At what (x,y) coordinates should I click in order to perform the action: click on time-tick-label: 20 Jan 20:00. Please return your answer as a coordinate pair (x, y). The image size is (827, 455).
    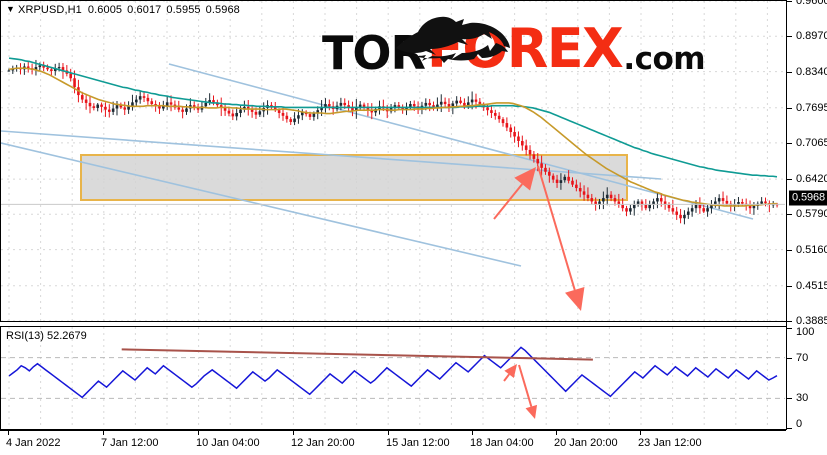
    Looking at the image, I should click on (586, 443).